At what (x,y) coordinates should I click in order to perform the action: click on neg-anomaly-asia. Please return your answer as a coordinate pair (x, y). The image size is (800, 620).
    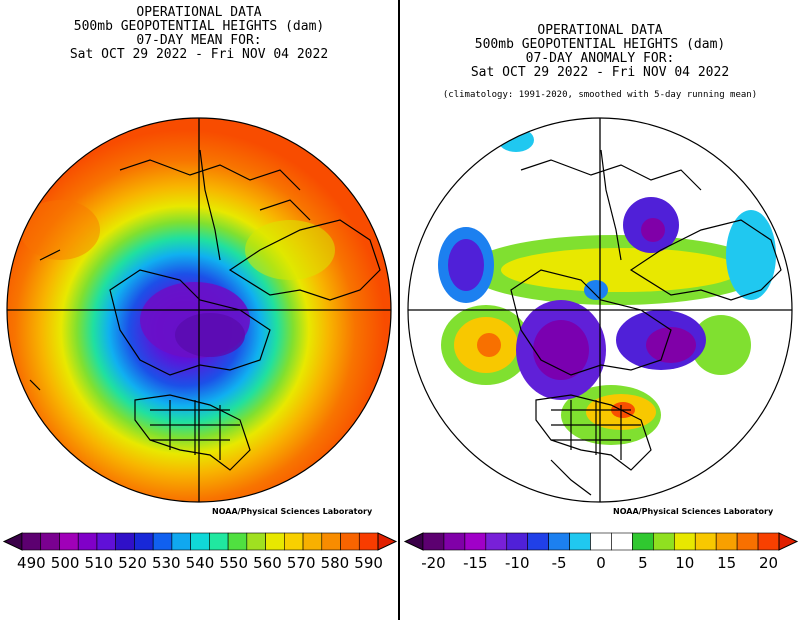
    Looking at the image, I should click on (751, 255).